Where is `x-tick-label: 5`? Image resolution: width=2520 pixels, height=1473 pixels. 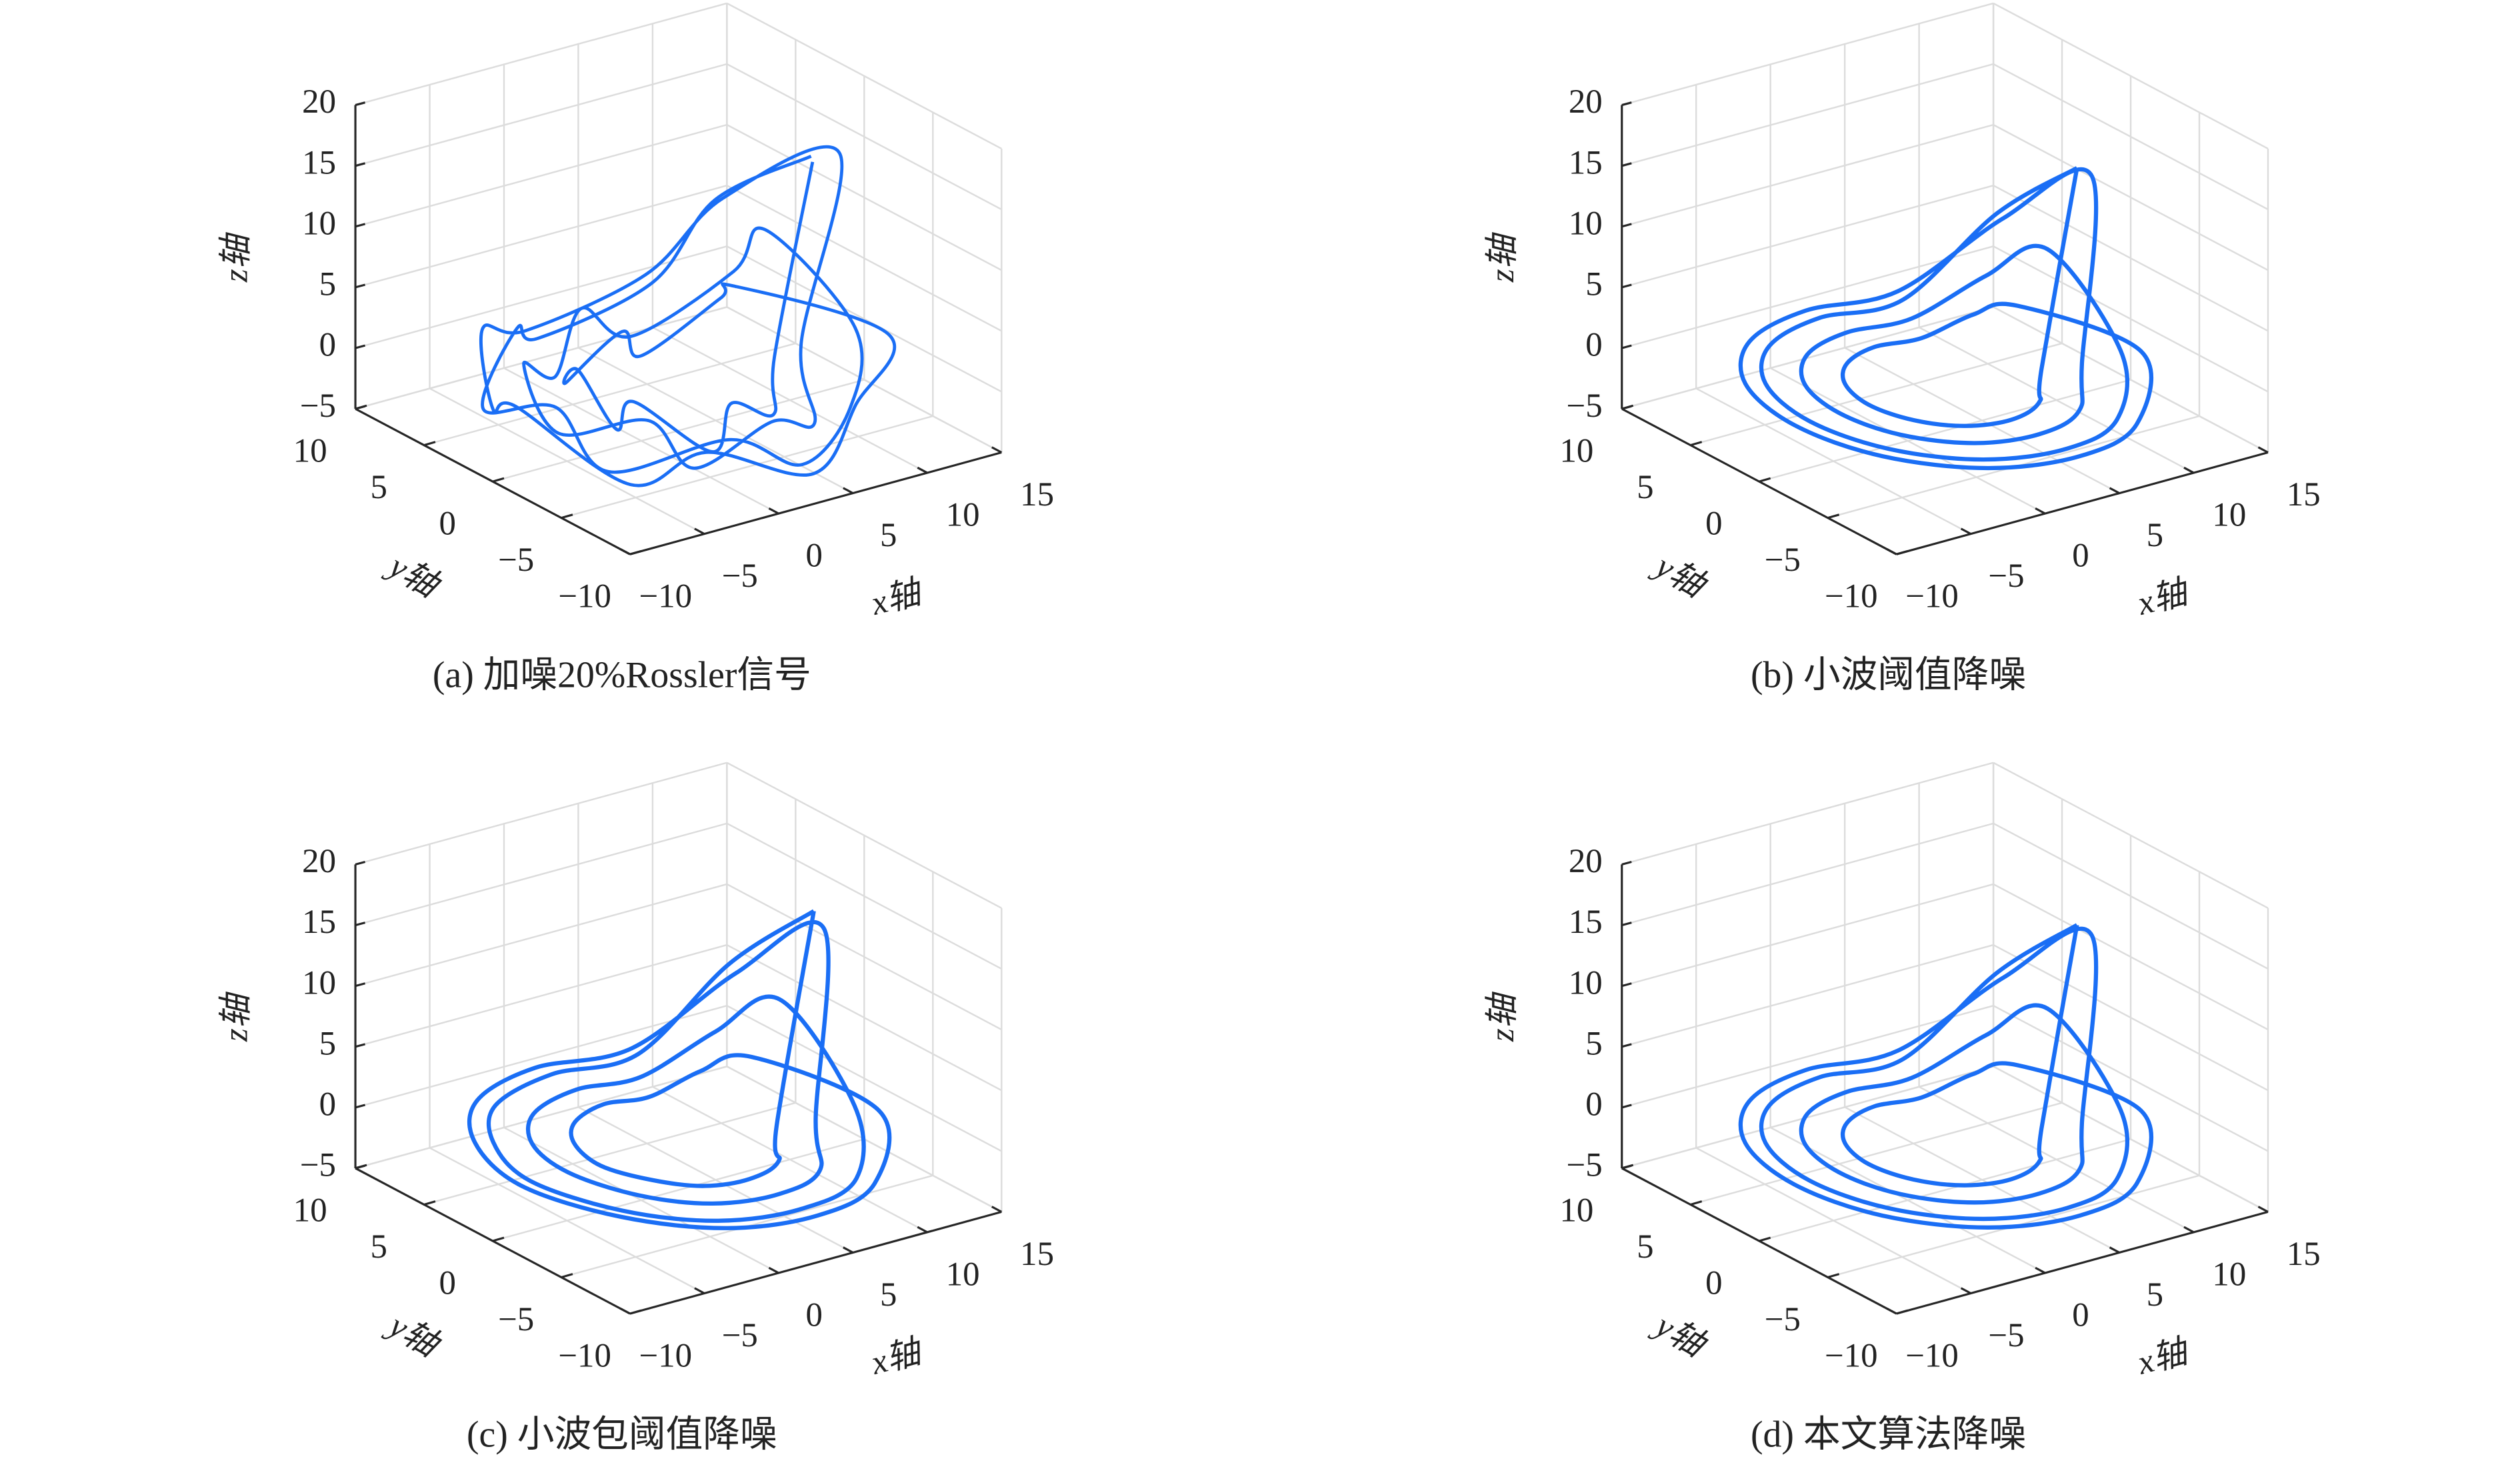
x-tick-label: 5 is located at coordinates (888, 1295).